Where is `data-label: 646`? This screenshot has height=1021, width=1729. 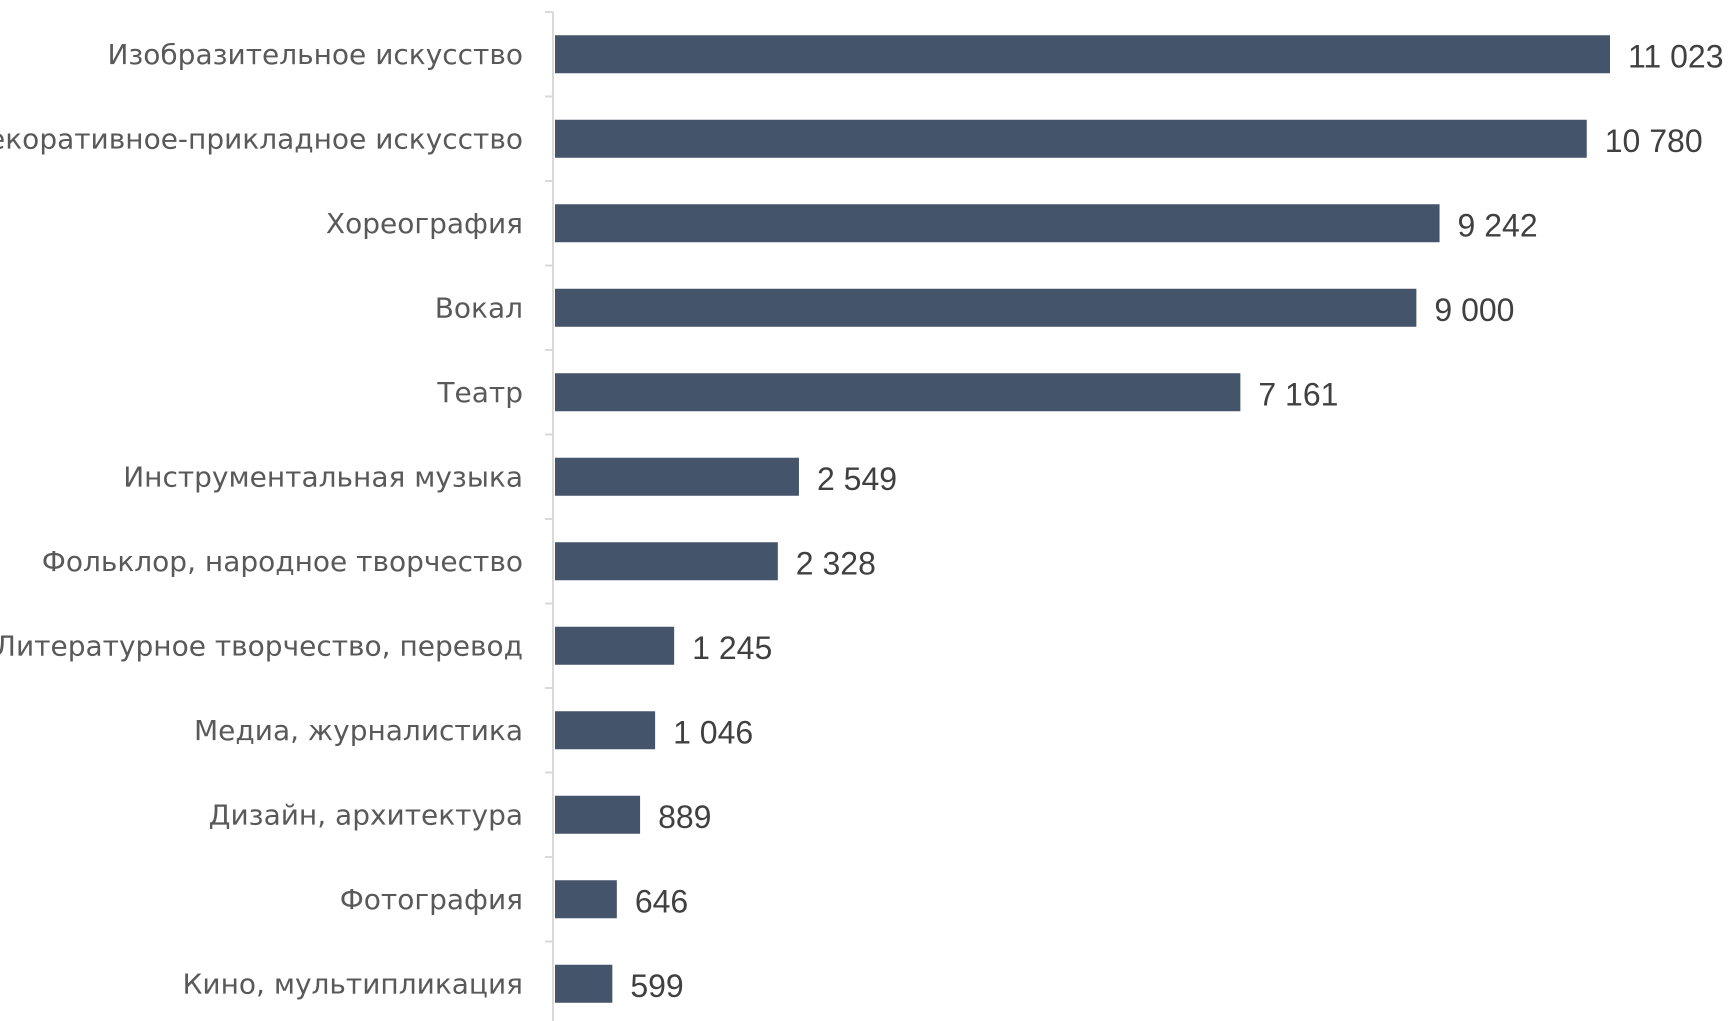
data-label: 646 is located at coordinates (661, 901).